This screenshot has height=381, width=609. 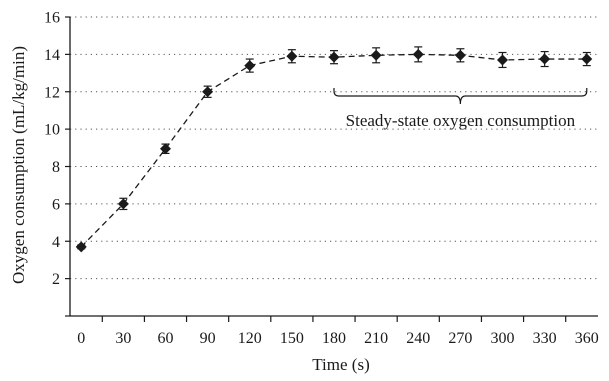 What do you see at coordinates (503, 338) in the screenshot?
I see `x-tick-label-300: 300` at bounding box center [503, 338].